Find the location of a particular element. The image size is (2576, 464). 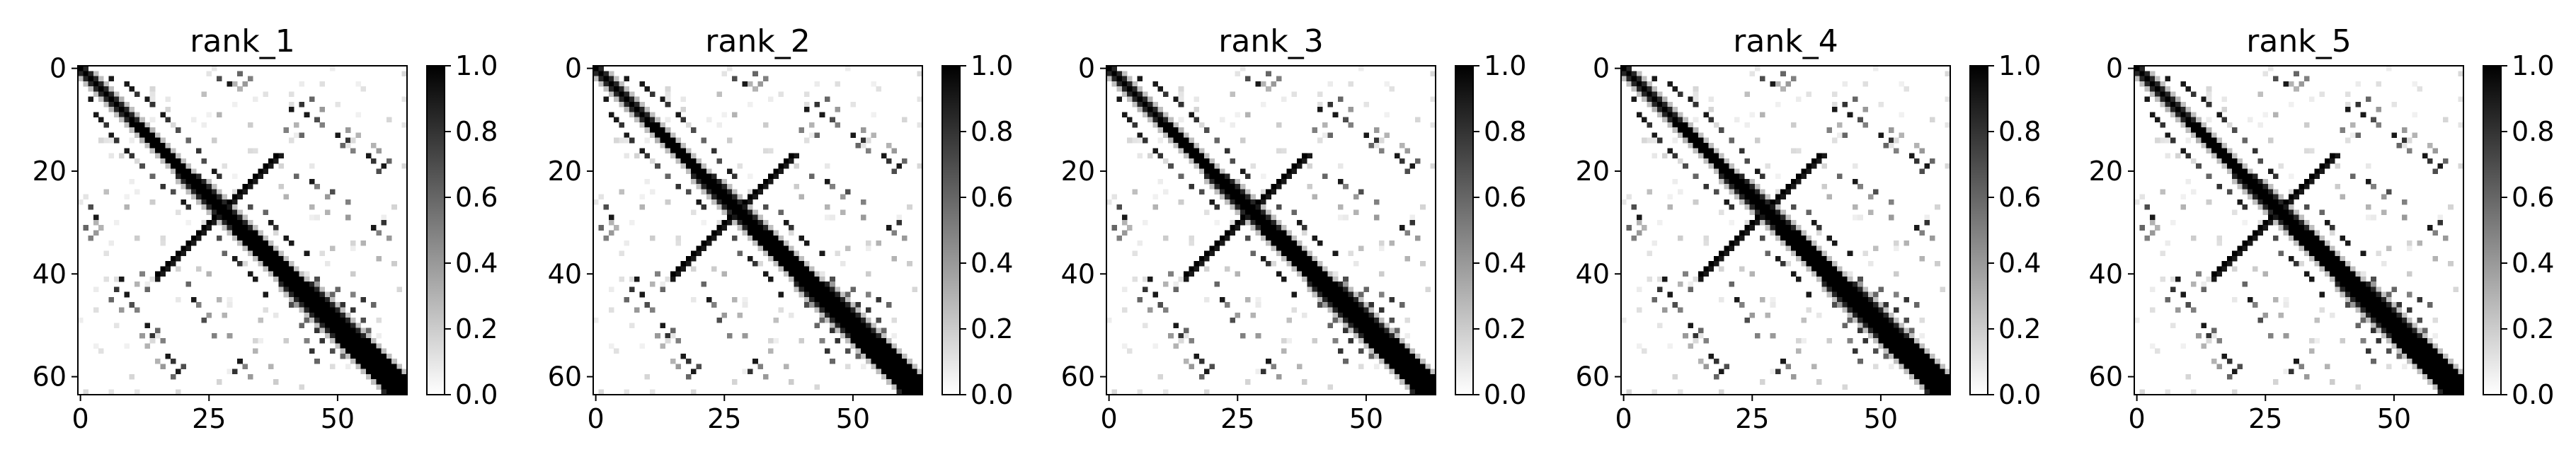

panel-title: rank_3 is located at coordinates (1270, 41).